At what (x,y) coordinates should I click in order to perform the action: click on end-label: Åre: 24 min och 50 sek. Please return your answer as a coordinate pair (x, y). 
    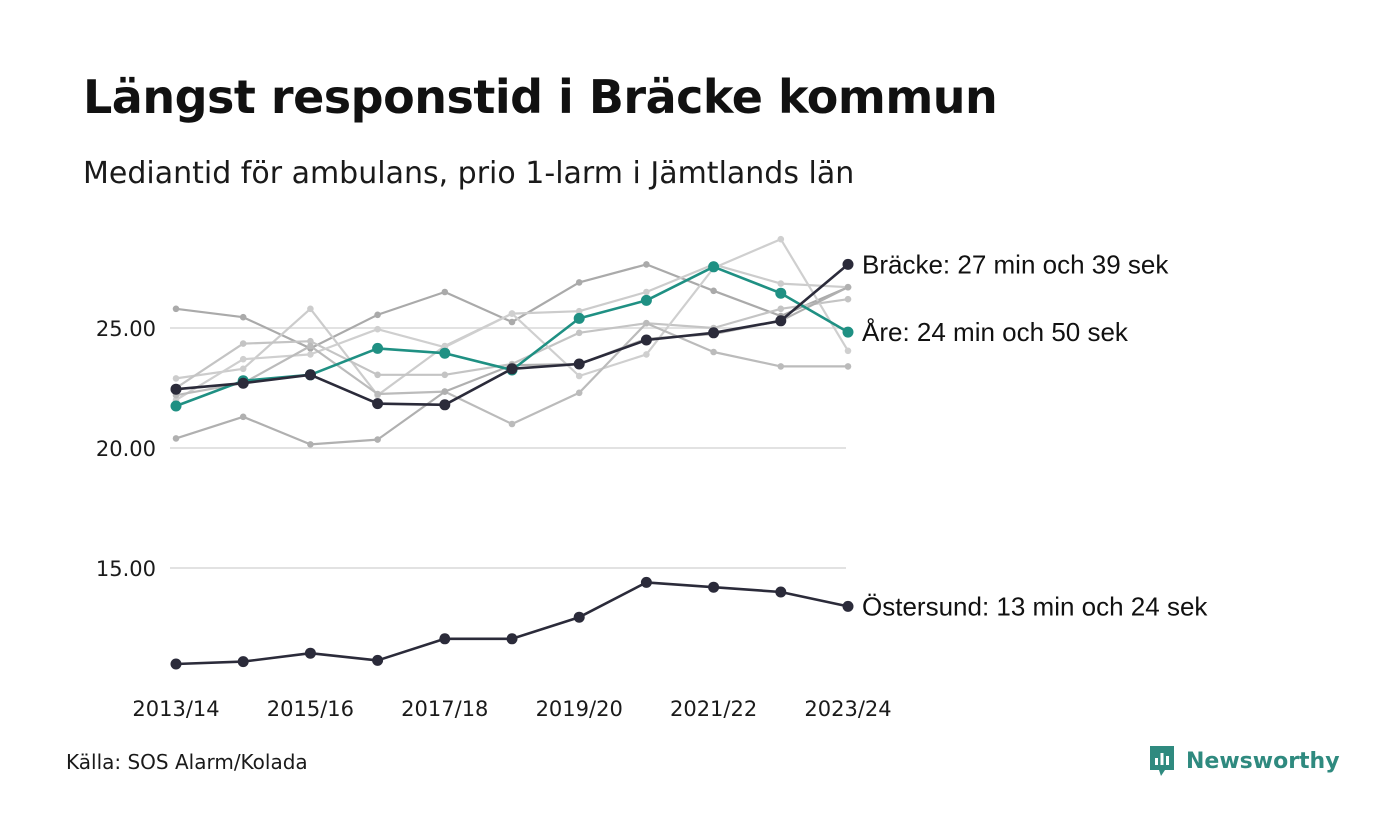
    Looking at the image, I should click on (995, 332).